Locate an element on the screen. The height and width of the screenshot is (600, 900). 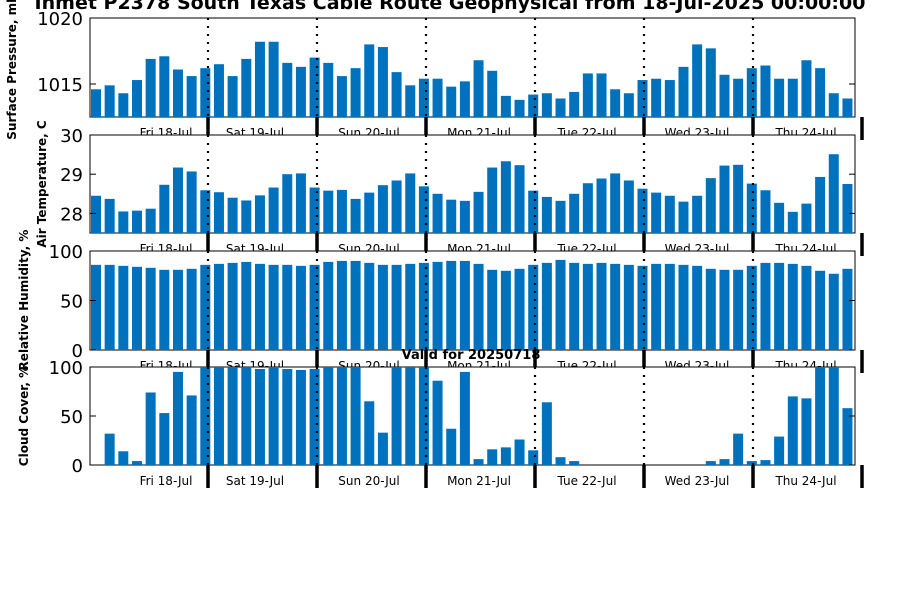
y-tick-label: 0 is located at coordinates (77, 466).